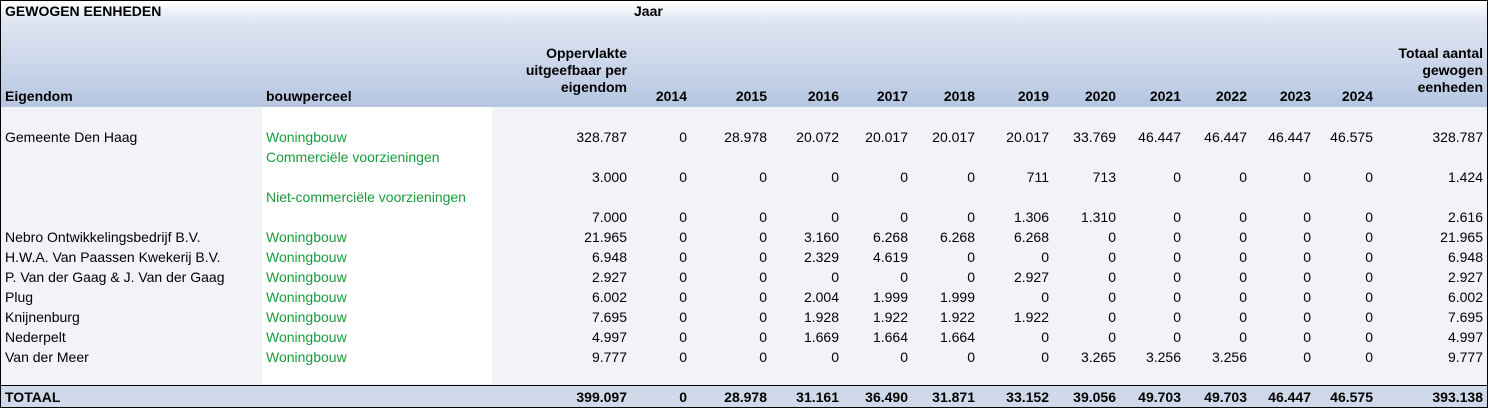 This screenshot has width=1488, height=408. I want to click on header-totaal: Totaal aantal gewogen eenheden, so click(1440, 70).